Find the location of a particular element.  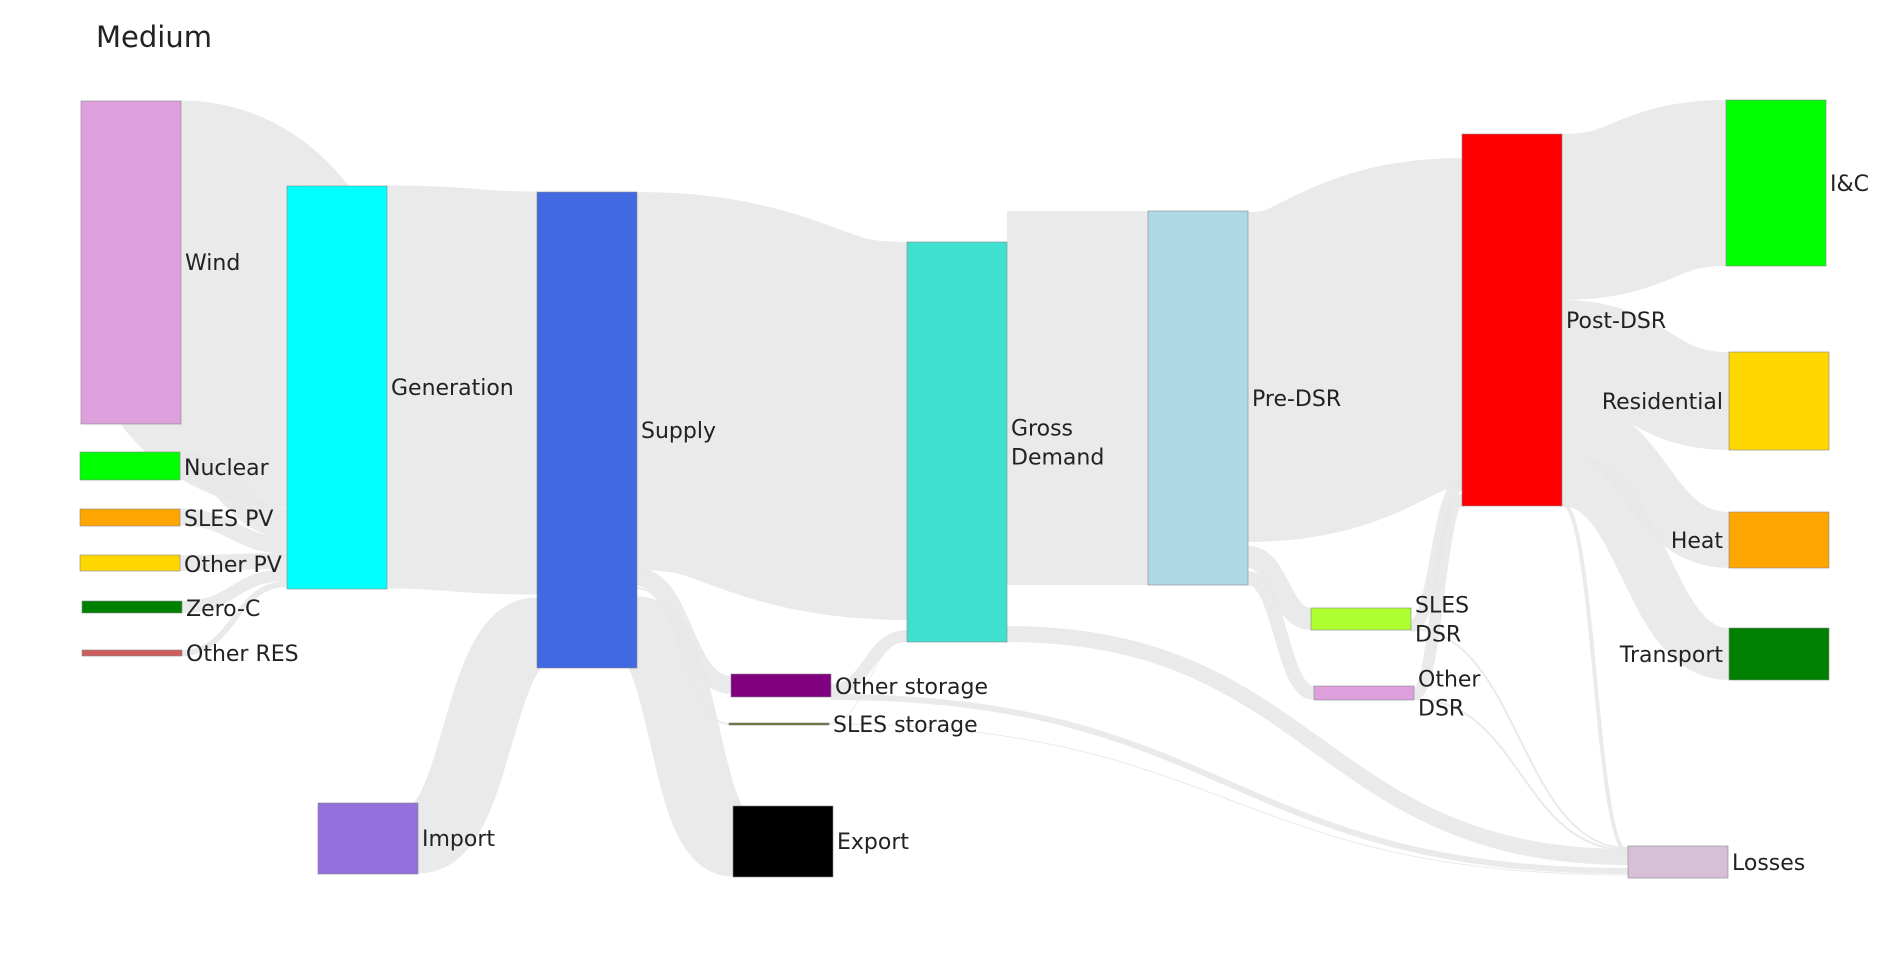

link-post_dsr-to-transport is located at coordinates (1645, 567).